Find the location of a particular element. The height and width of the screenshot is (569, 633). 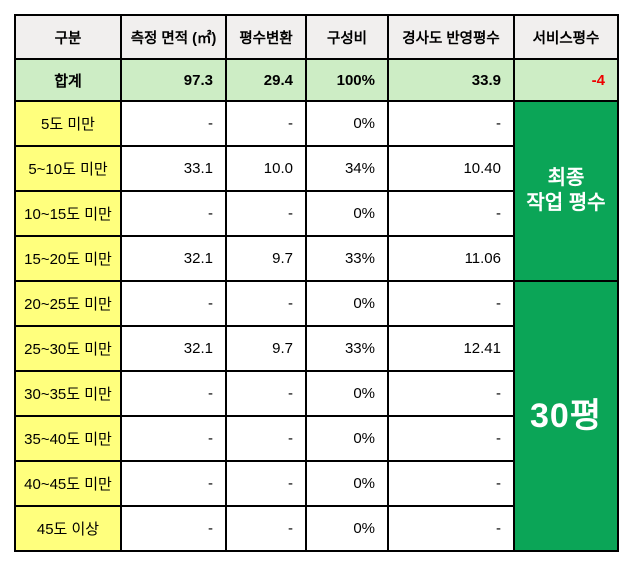

total-cell-ratio: 100% is located at coordinates (347, 80).